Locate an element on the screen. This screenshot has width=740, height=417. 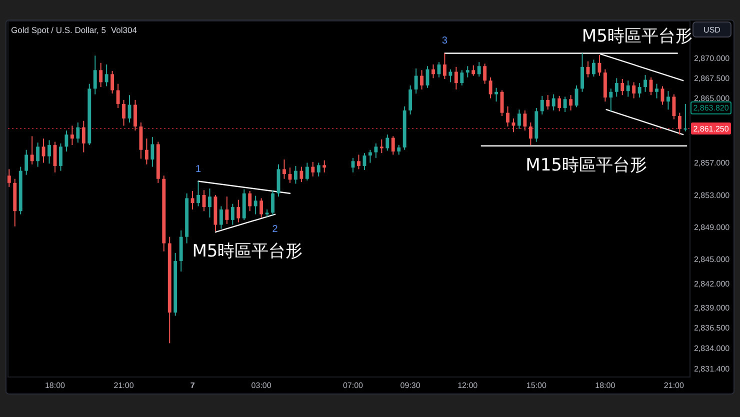
x-tick-label: 12:00 is located at coordinates (468, 385).